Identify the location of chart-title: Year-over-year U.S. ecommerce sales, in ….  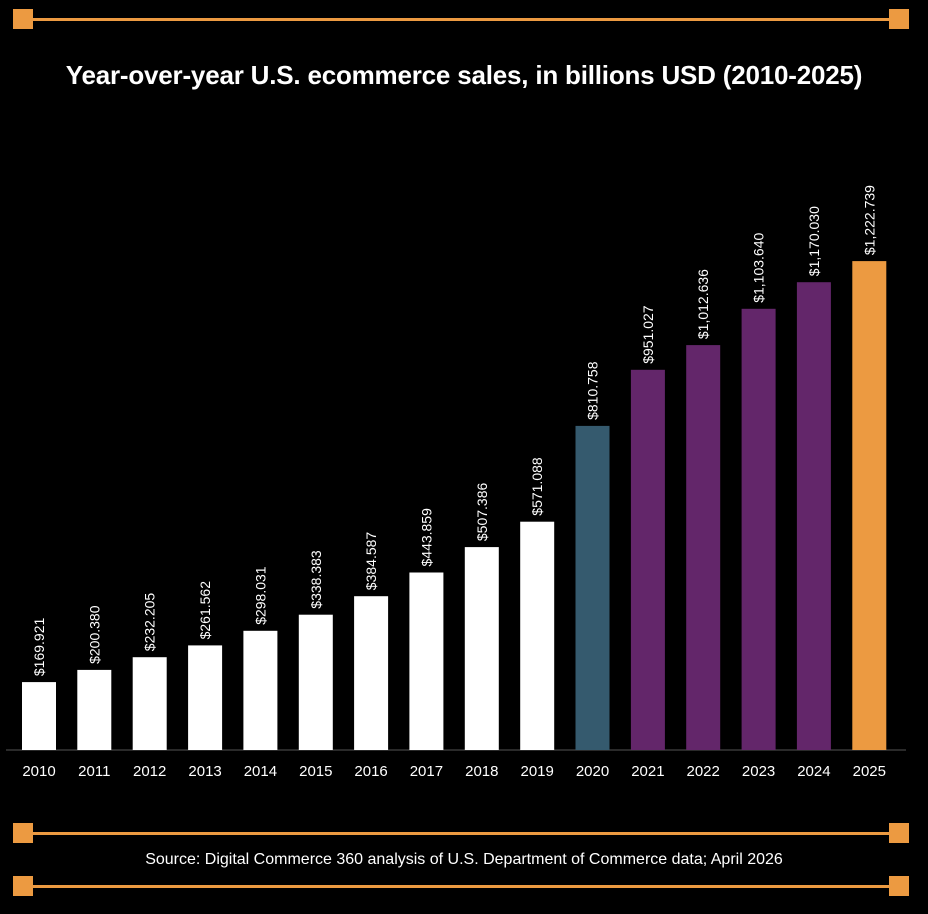
(464, 75).